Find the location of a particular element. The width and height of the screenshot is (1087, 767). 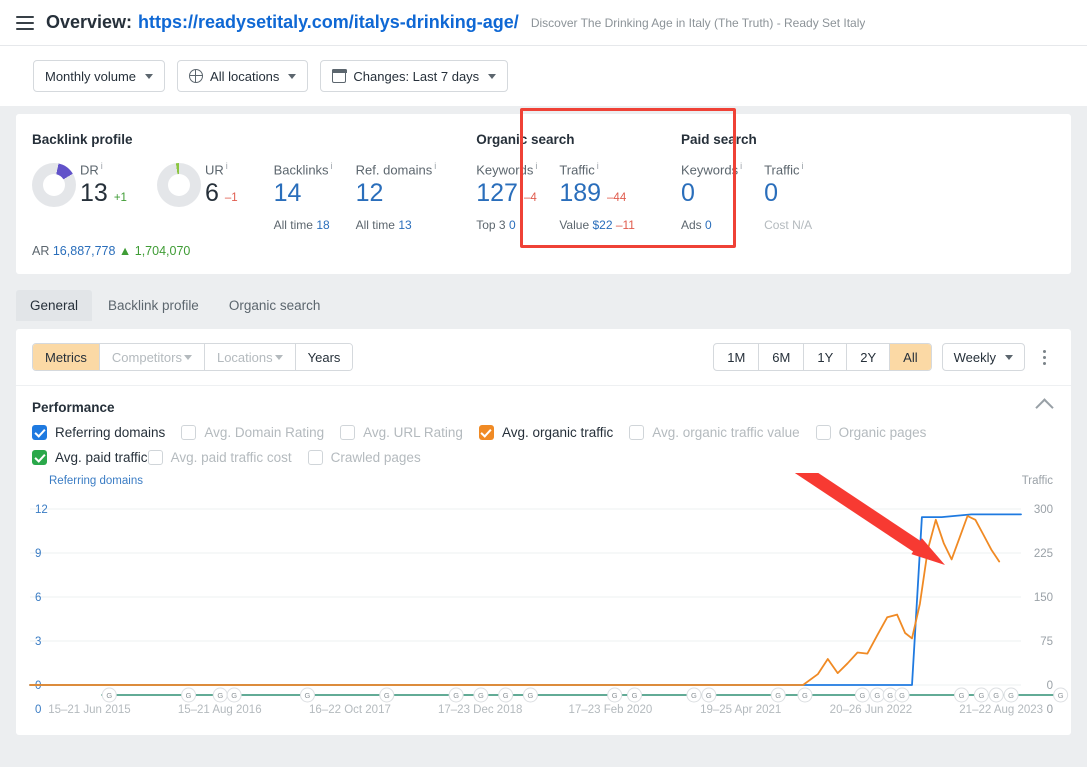

time-range-group: 1M 6M 1Y 2Y All is located at coordinates (822, 357).